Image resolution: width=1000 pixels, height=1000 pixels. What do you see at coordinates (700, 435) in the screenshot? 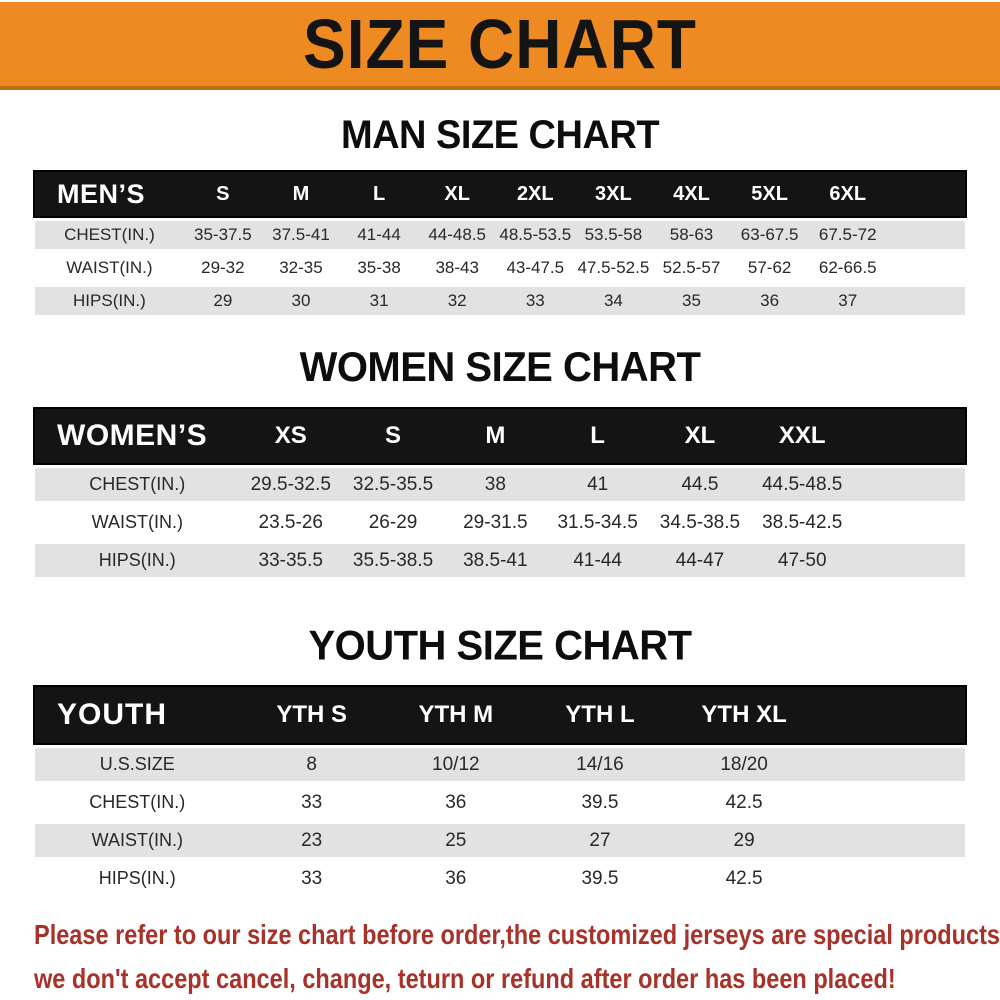
I see `women-size-column-header: XL` at bounding box center [700, 435].